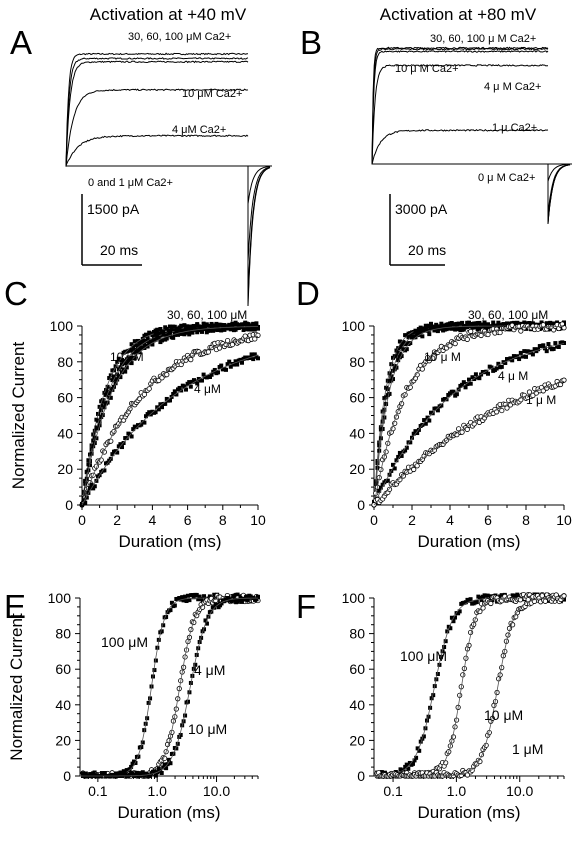 The height and width of the screenshot is (853, 588). Describe the element at coordinates (21, 42) in the screenshot. I see `panel-letter-a: A` at that location.